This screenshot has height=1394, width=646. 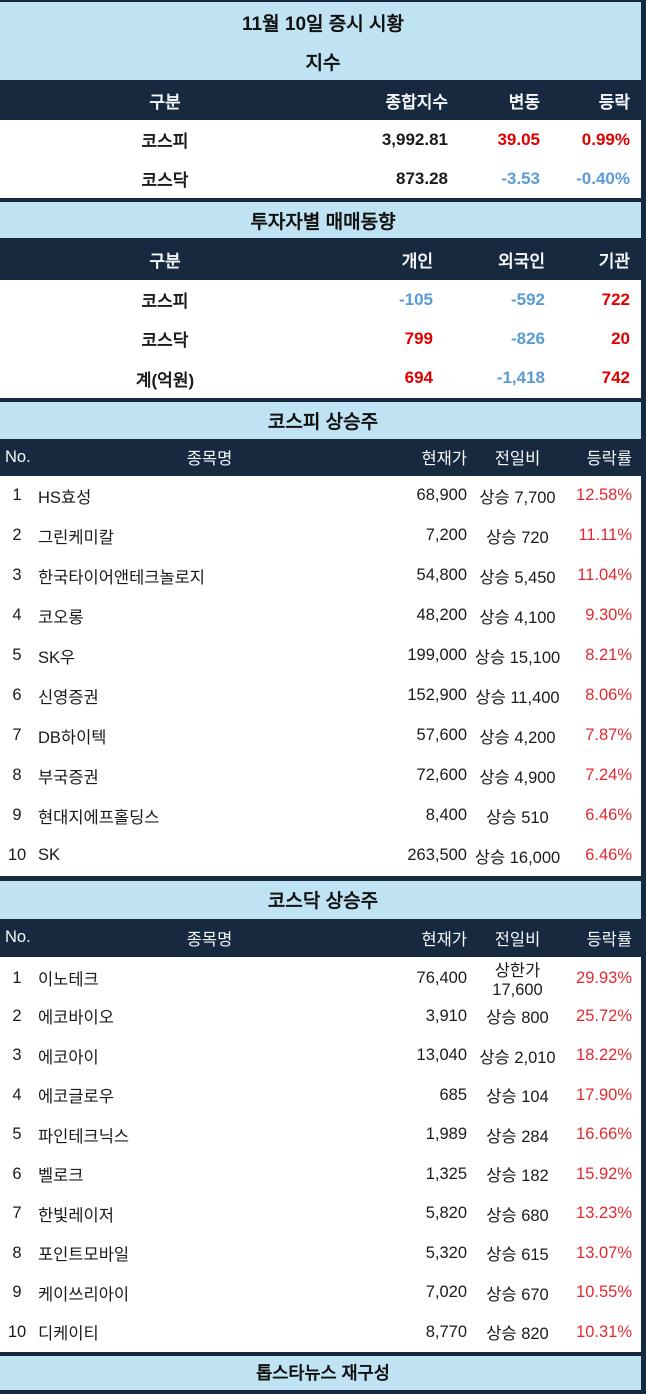 What do you see at coordinates (615, 299) in the screenshot?
I see `institution-net: 722` at bounding box center [615, 299].